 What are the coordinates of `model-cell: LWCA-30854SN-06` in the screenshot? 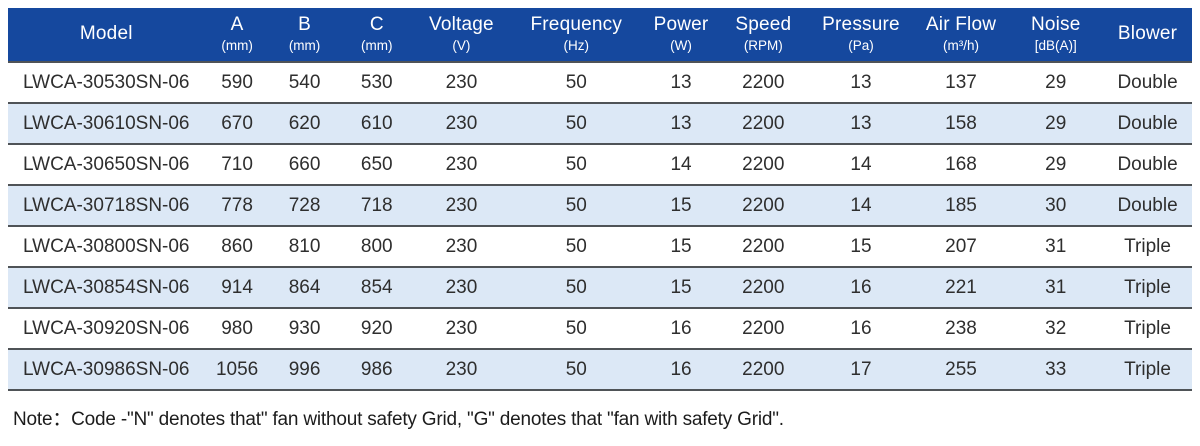 It's located at (106, 287).